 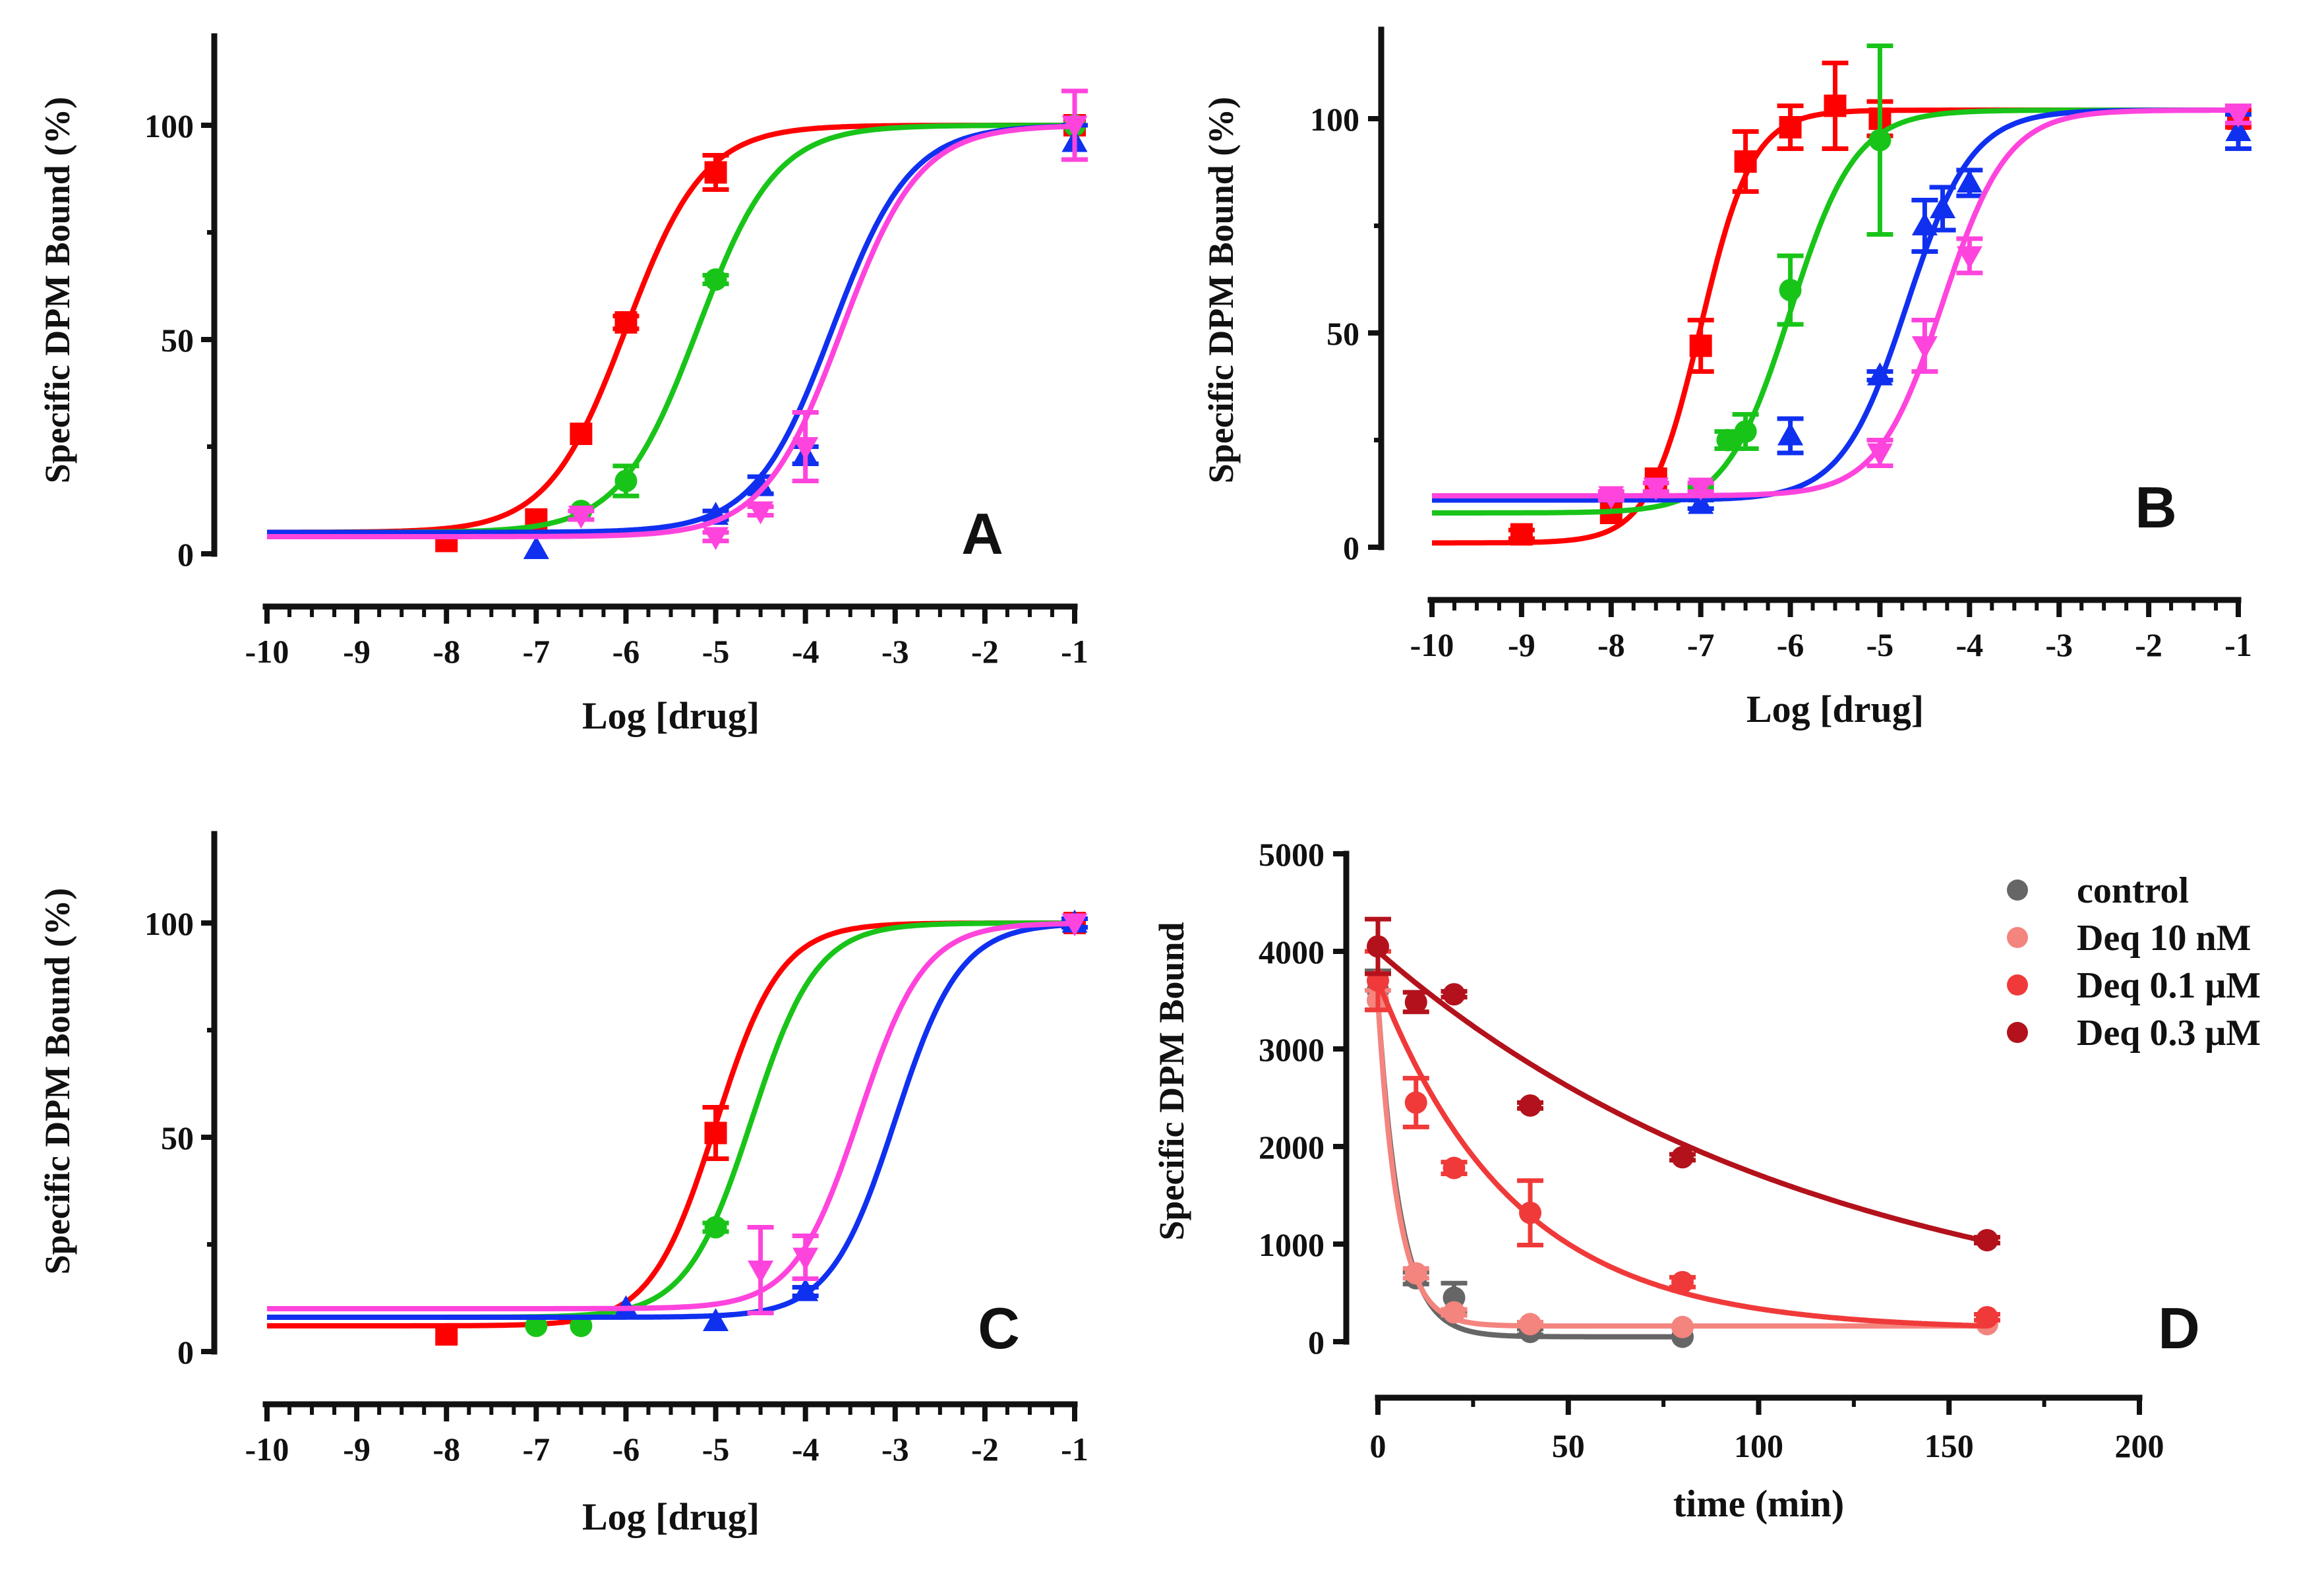 What do you see at coordinates (982, 533) in the screenshot?
I see `panel-label: A` at bounding box center [982, 533].